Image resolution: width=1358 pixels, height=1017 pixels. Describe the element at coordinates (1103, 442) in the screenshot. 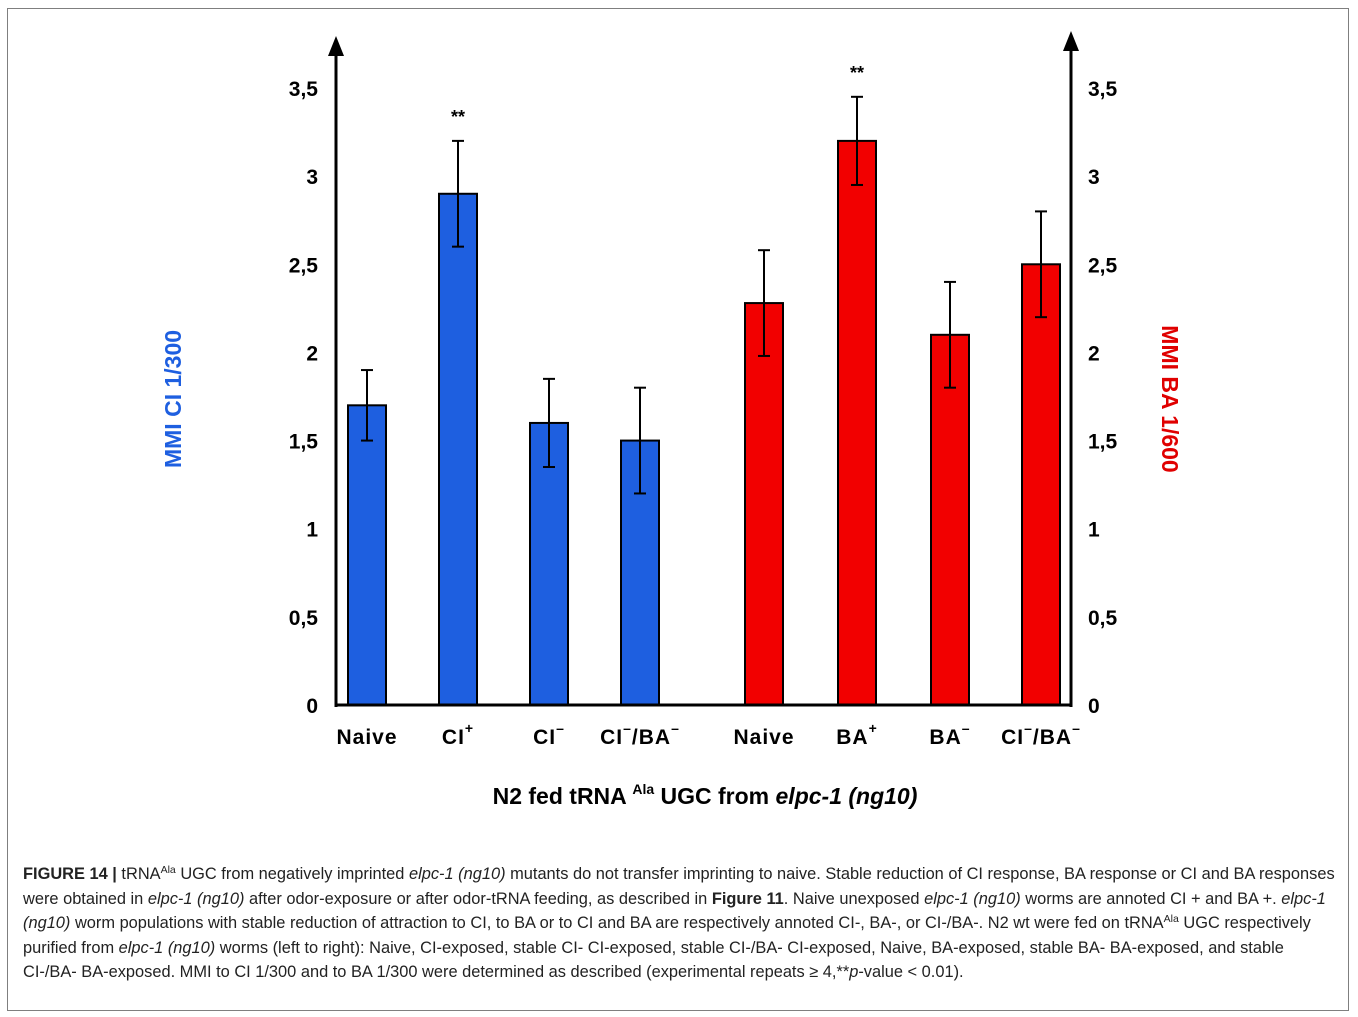

I see `right-tick-label: 1,5` at that location.